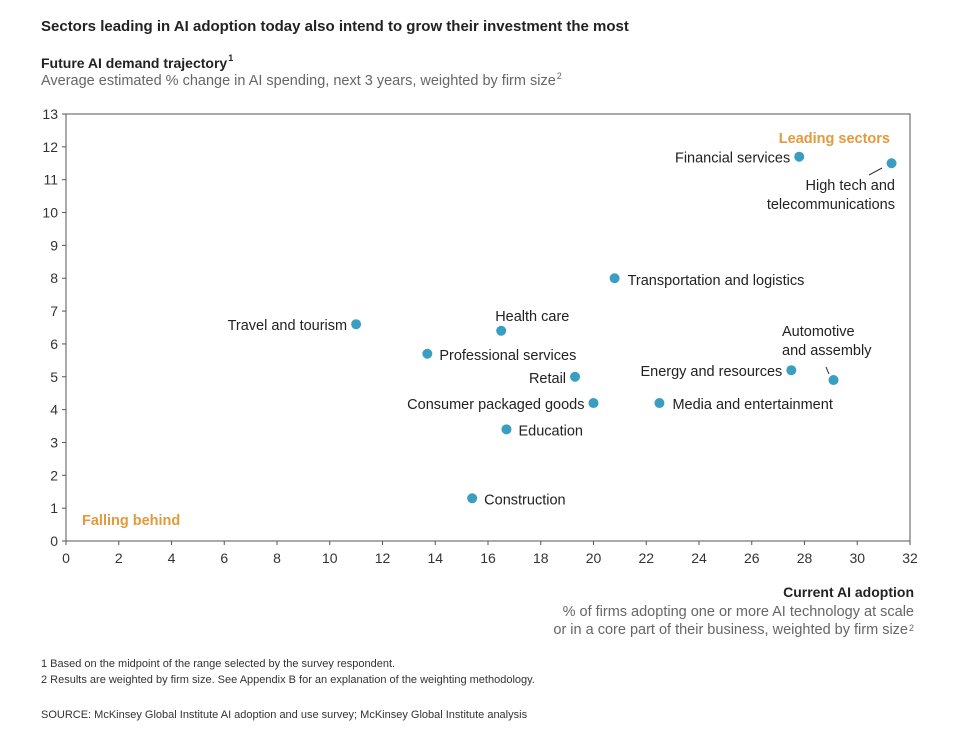  I want to click on x-tick-label: 32, so click(910, 558).